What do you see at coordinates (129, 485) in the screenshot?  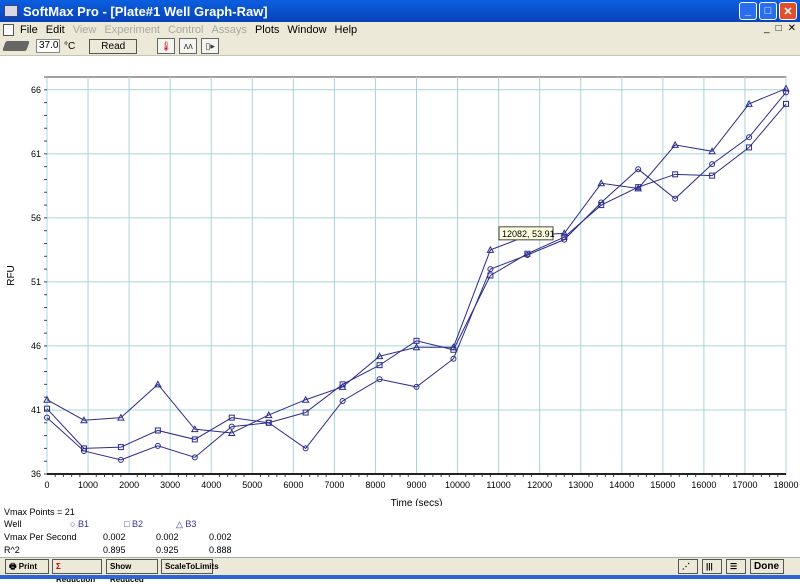 I see `x-tick-label: 2000` at bounding box center [129, 485].